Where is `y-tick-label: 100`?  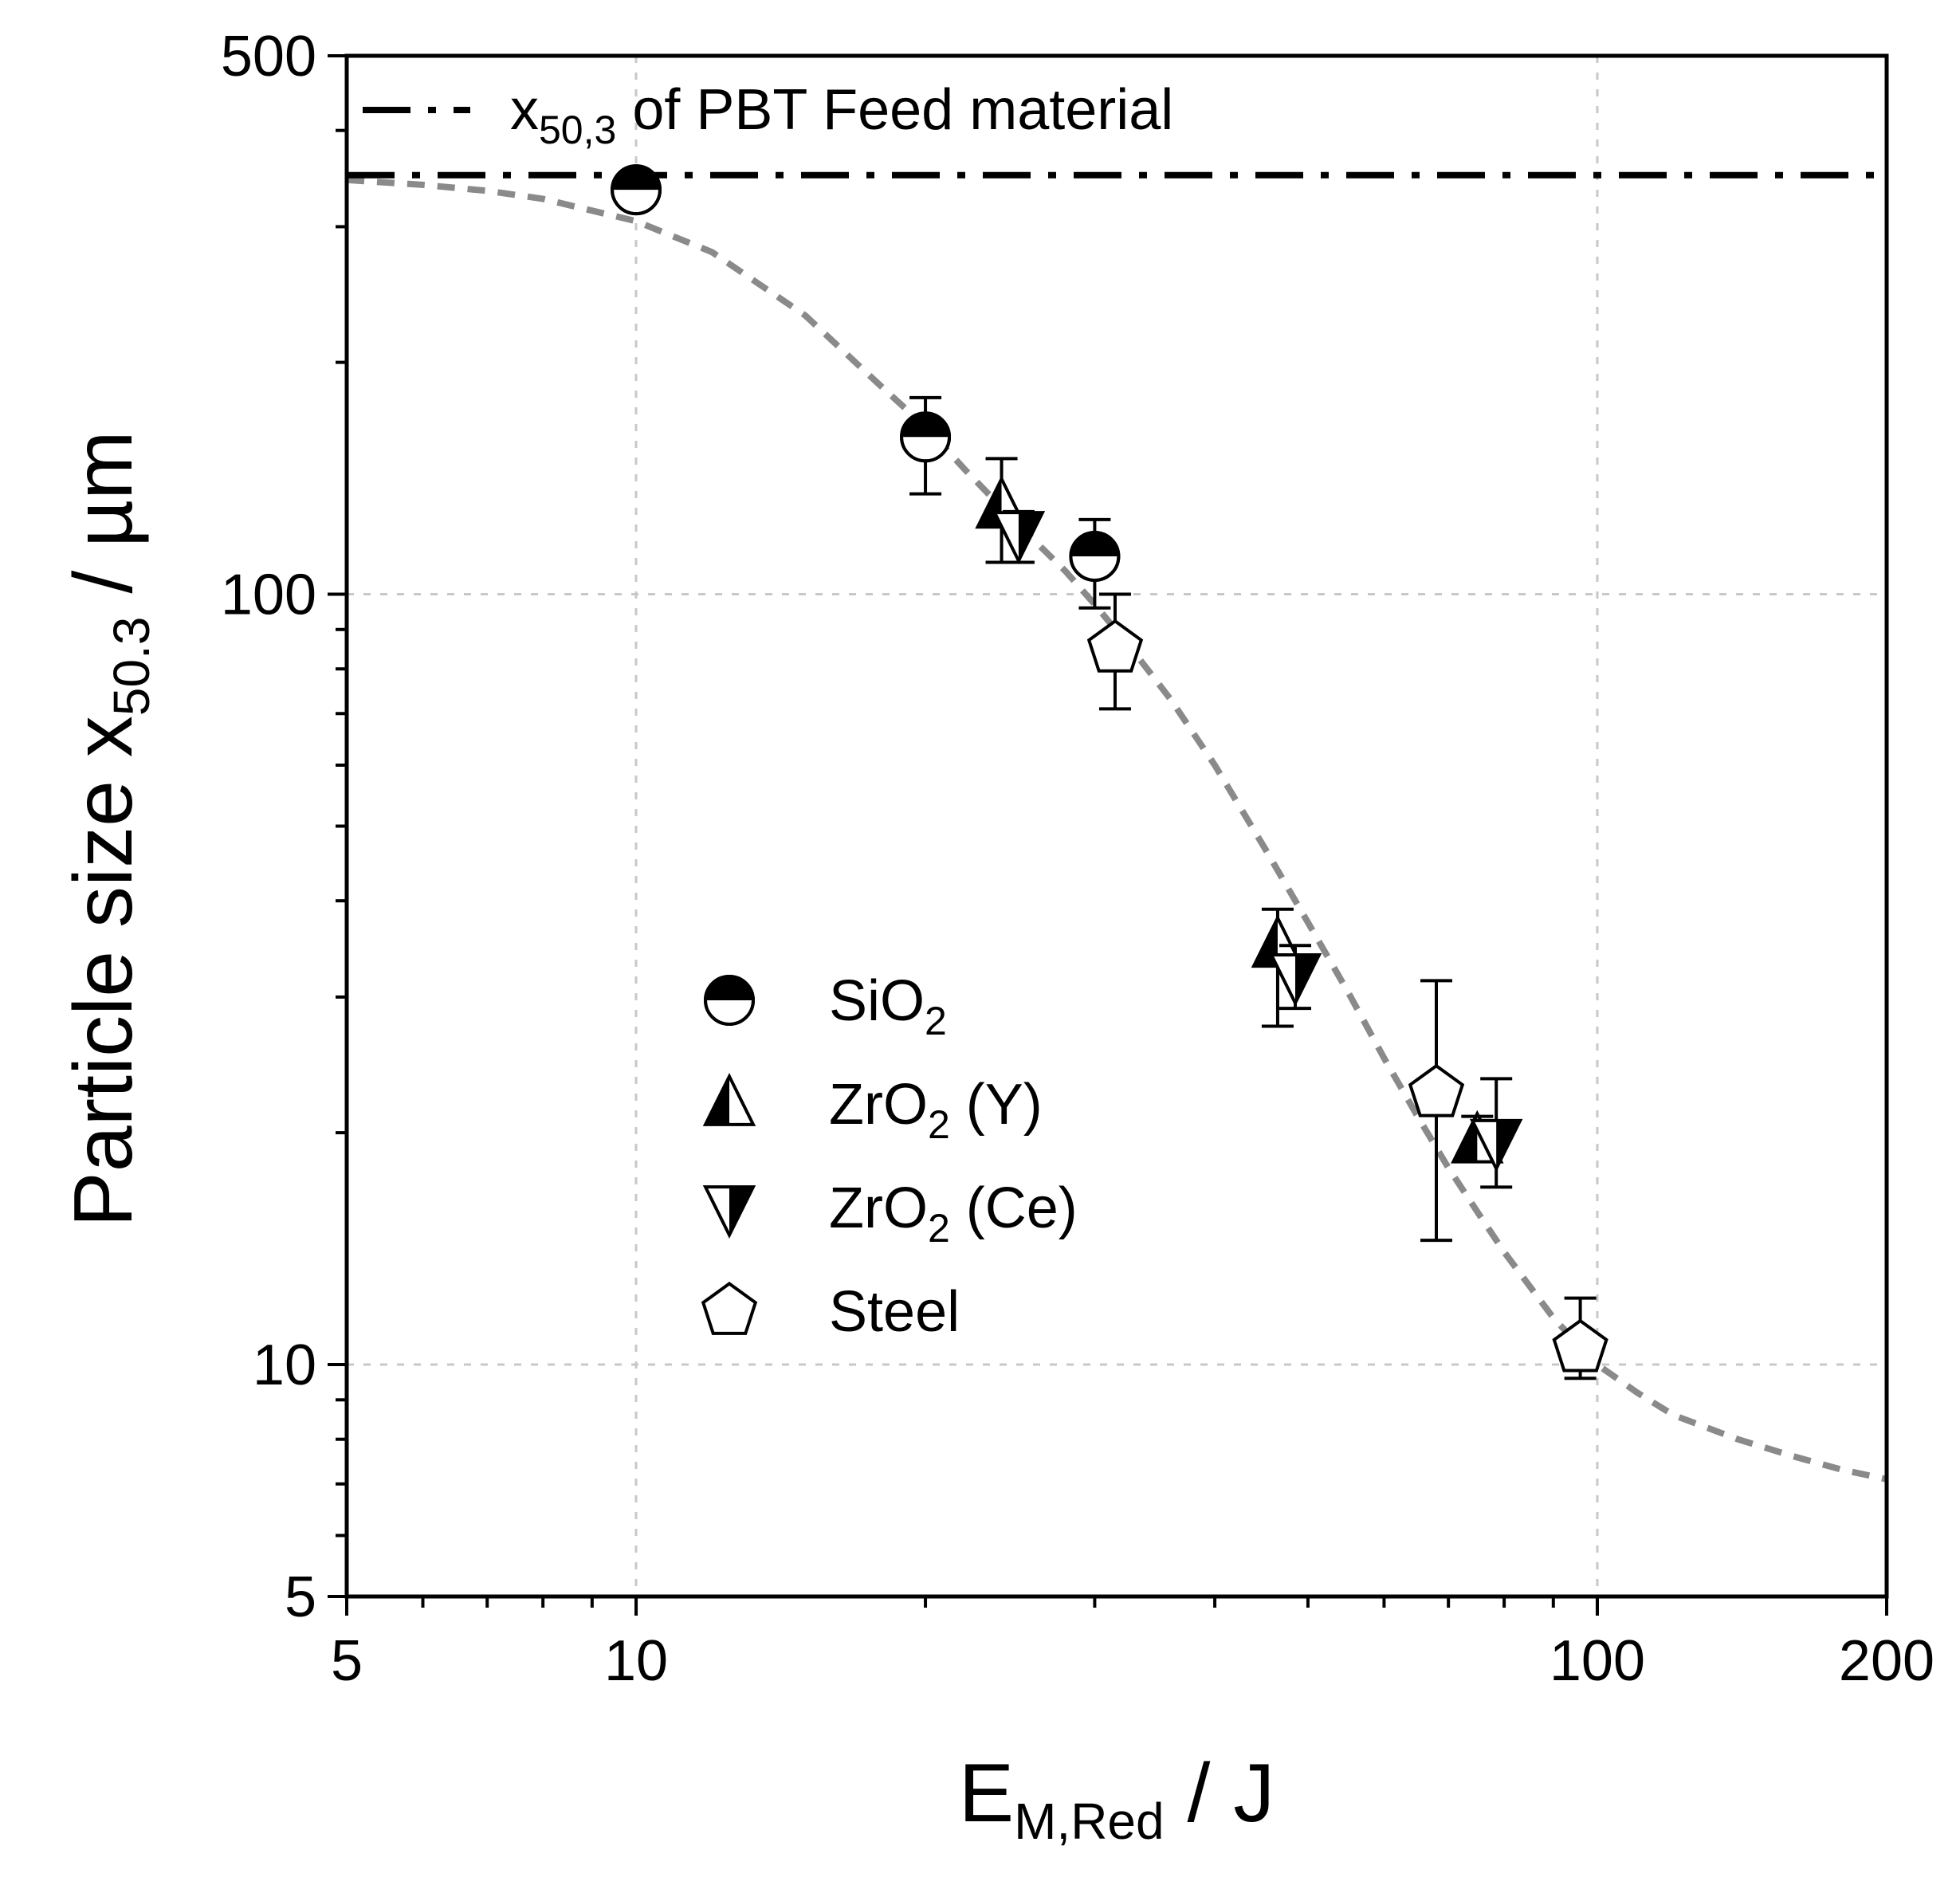 y-tick-label: 100 is located at coordinates (268, 595).